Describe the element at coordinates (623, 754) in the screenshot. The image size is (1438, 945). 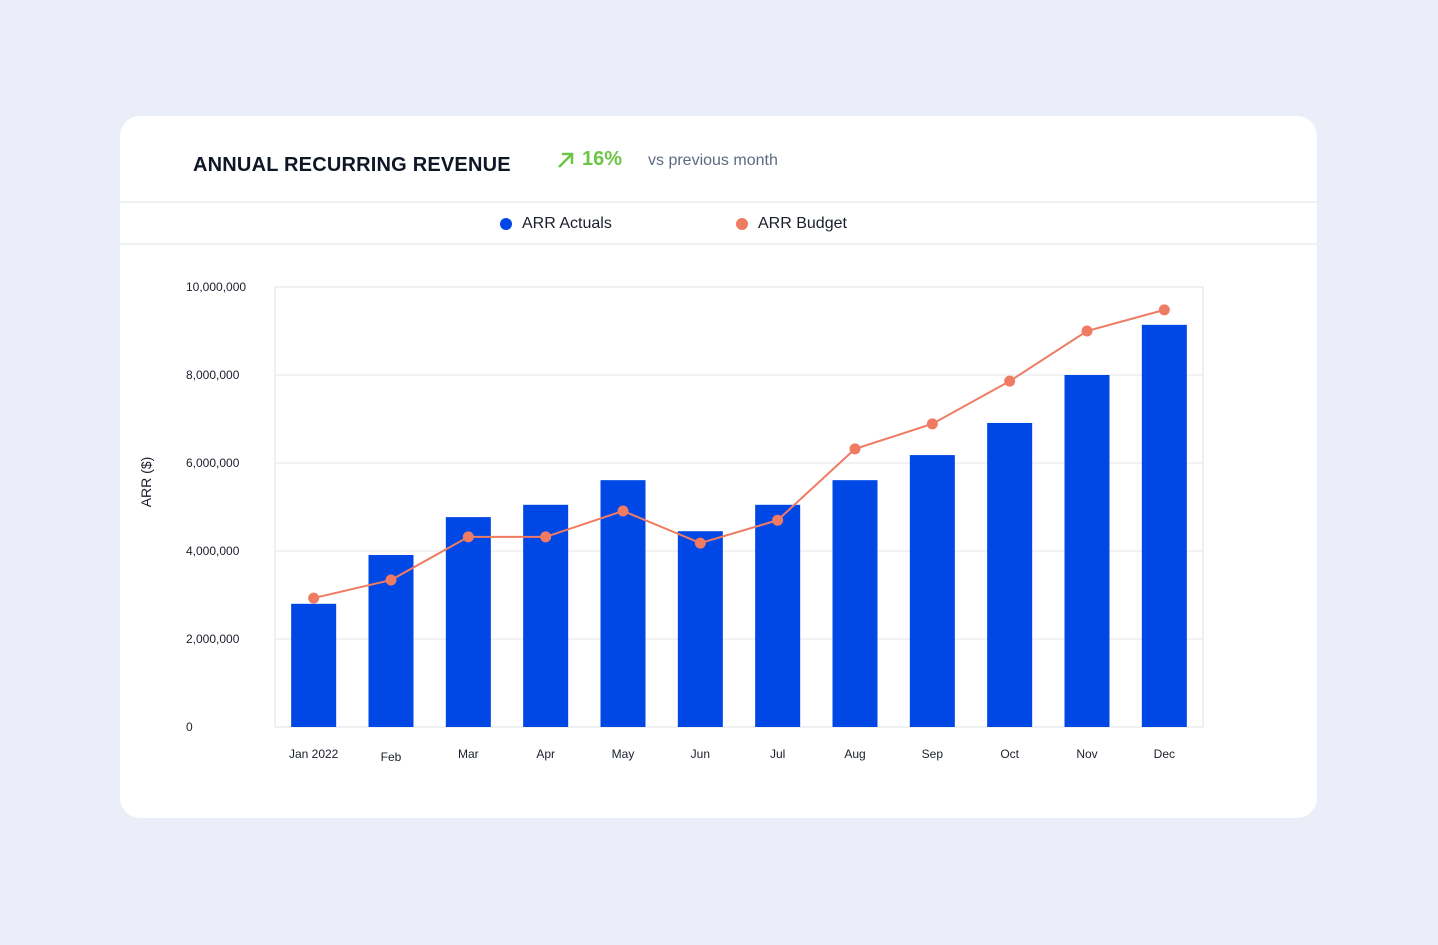
I see `x-tick-label: May` at that location.